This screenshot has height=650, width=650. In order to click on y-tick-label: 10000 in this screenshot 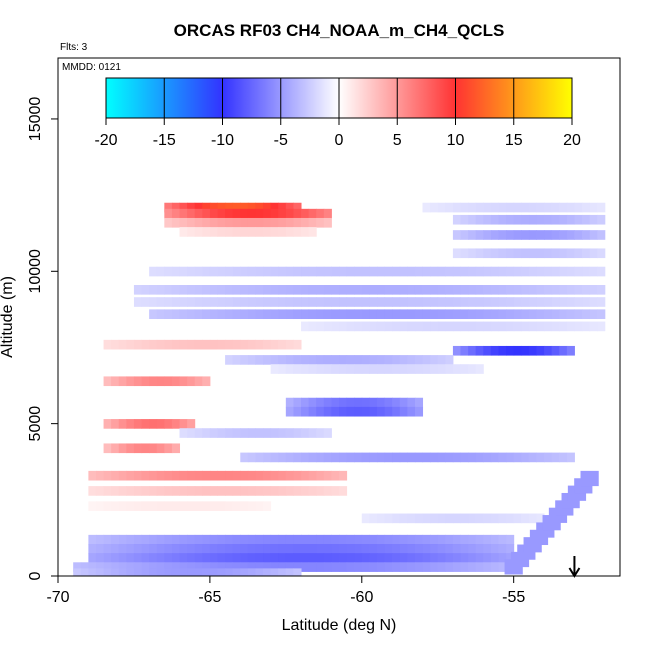, I will do `click(35, 271)`.